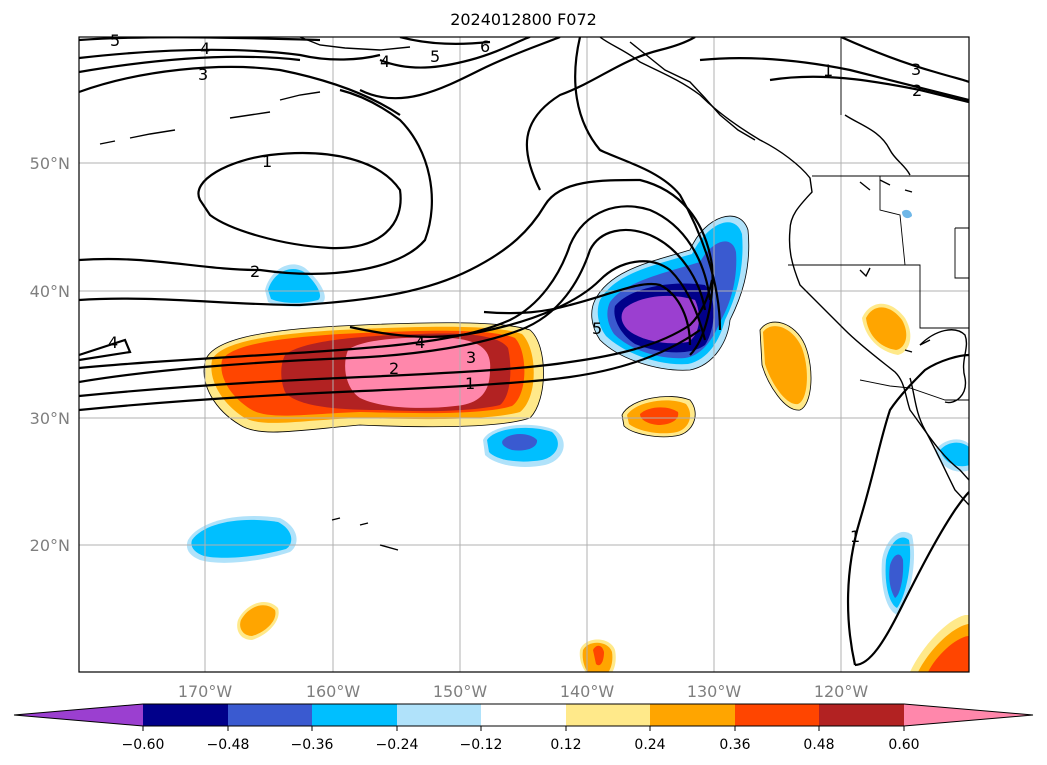 The height and width of the screenshot is (765, 1047). Describe the element at coordinates (78, 715) in the screenshot. I see `colorbar-extend-low` at that location.